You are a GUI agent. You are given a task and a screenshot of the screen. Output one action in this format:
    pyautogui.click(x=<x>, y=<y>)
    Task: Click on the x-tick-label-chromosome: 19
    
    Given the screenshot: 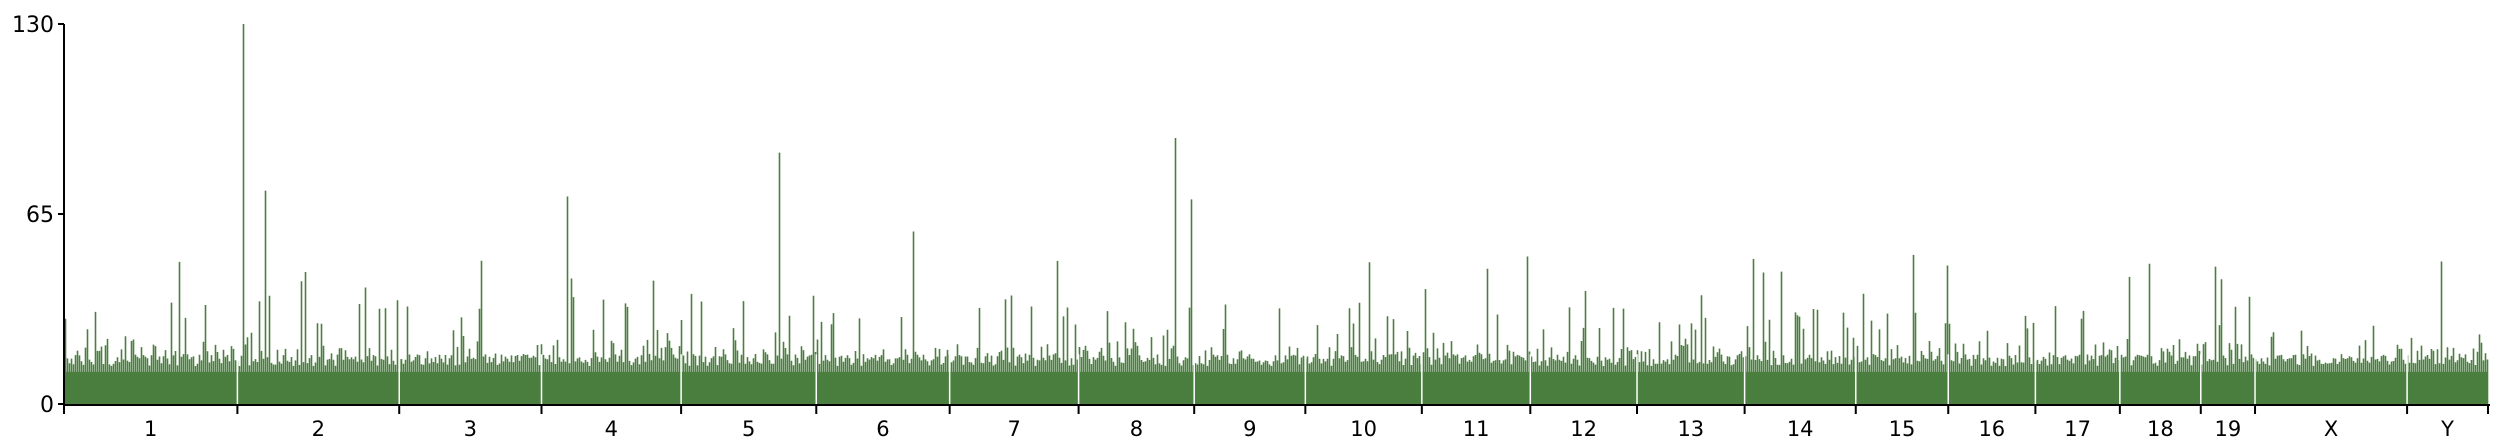 What is the action you would take?
    pyautogui.click(x=2228, y=427)
    